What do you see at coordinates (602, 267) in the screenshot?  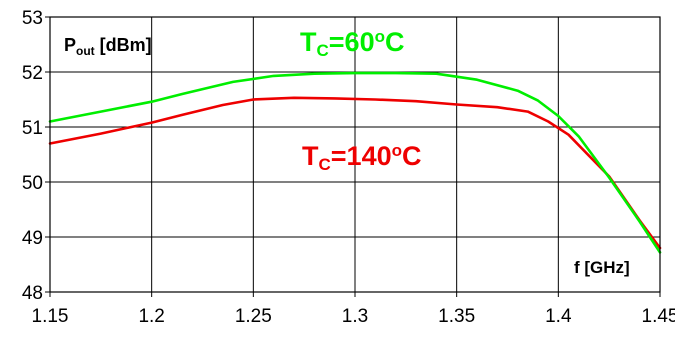 I see `x-axis-label: f [GHz]` at bounding box center [602, 267].